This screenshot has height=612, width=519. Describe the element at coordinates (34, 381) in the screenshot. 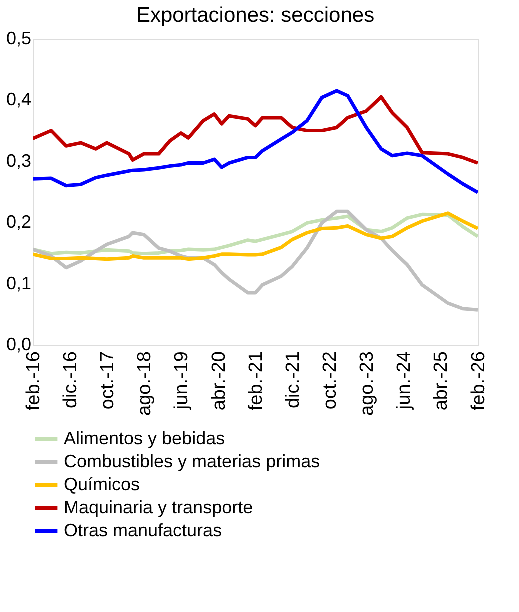

I see `x-tick-label: feb.-16` at that location.